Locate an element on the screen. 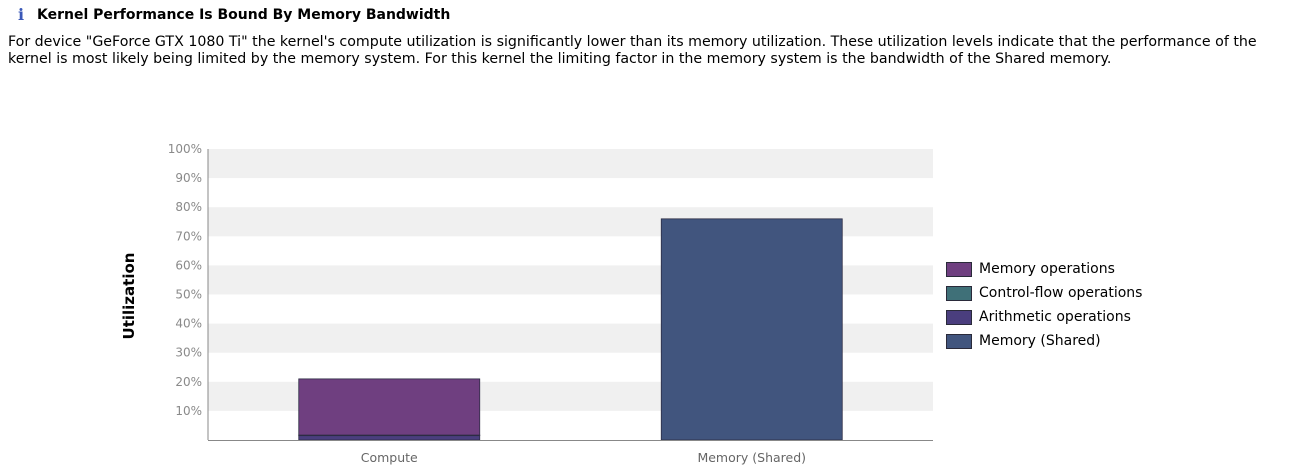 Image resolution: width=1303 pixels, height=475 pixels. legend-label: Memory (Shared) is located at coordinates (1040, 341).